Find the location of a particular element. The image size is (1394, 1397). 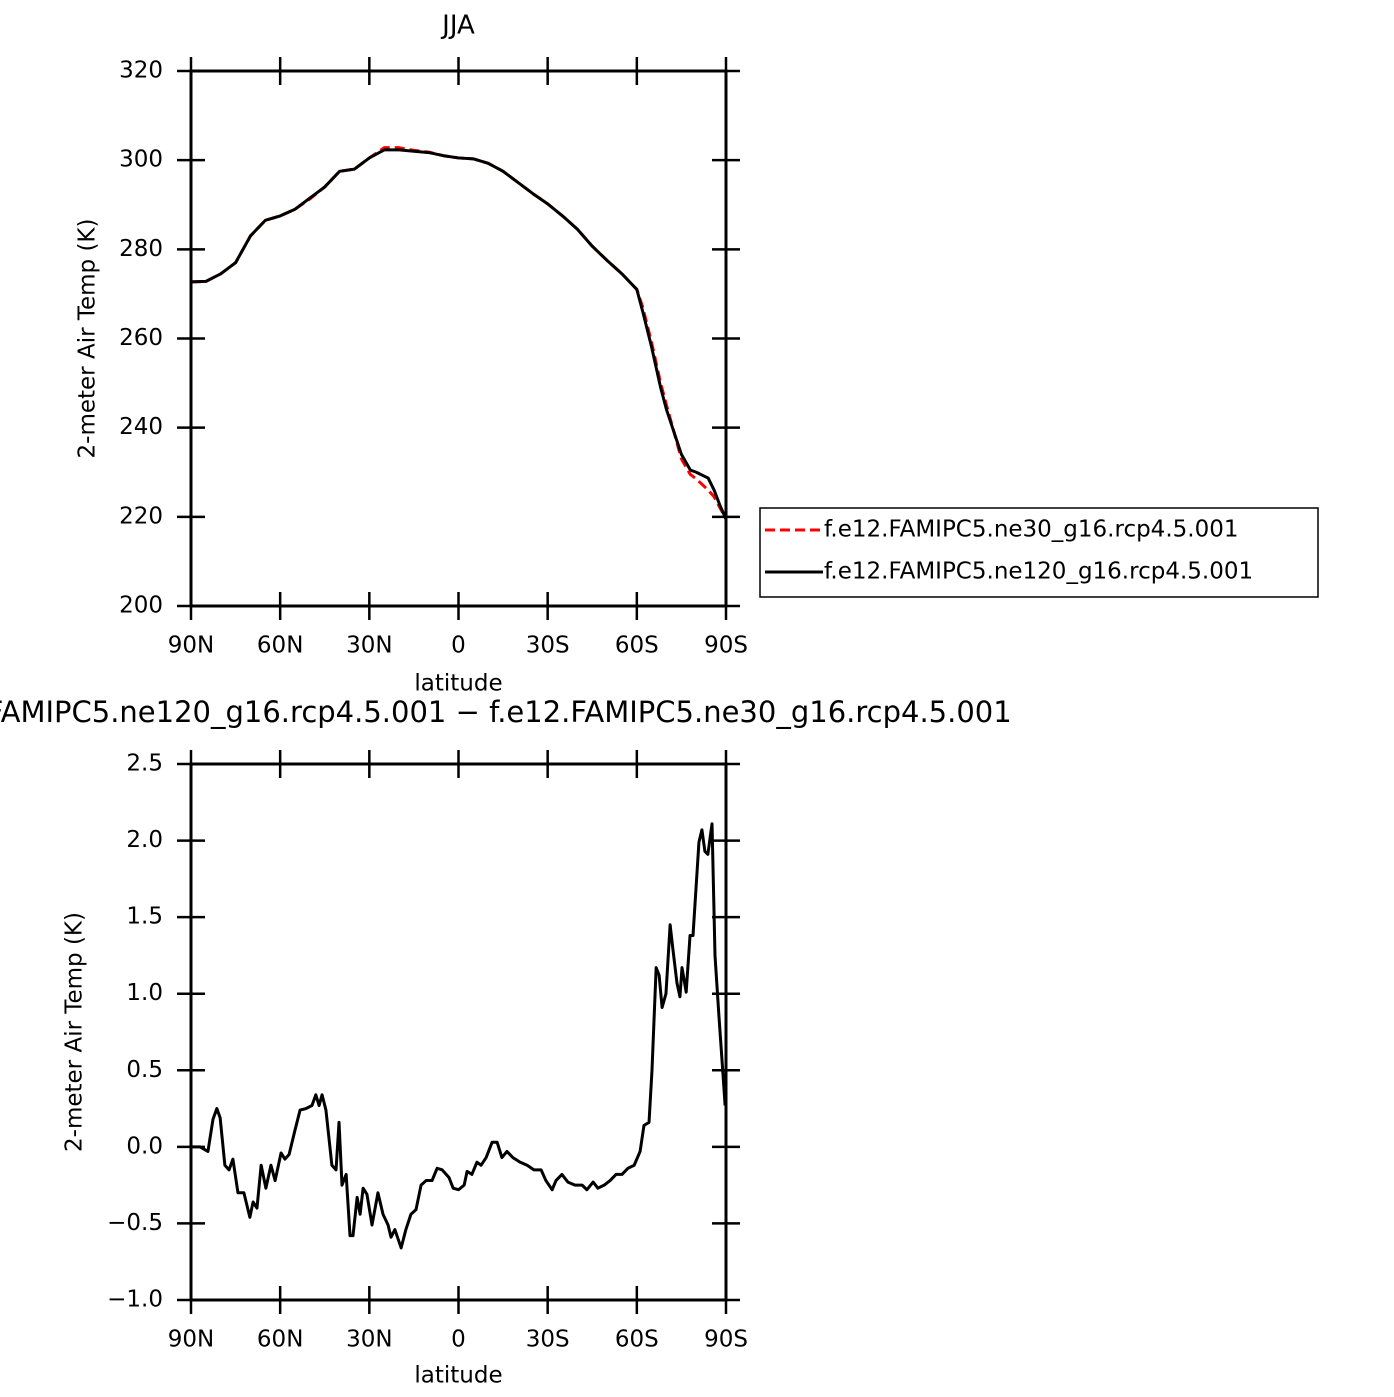

y-tick-label: 300 is located at coordinates (141, 160).